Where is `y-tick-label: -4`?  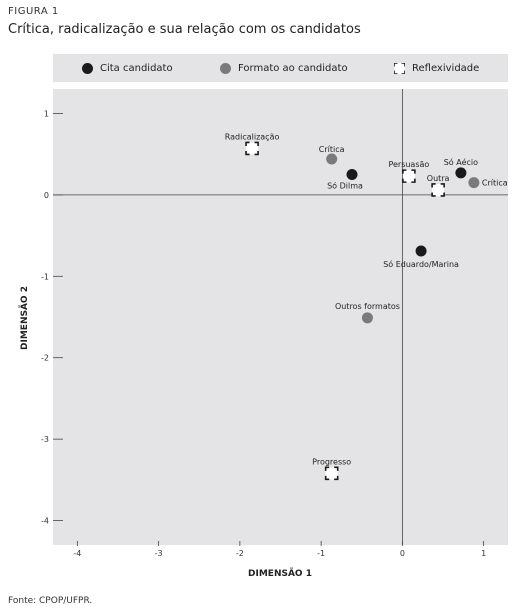 y-tick-label: -4 is located at coordinates (45, 521).